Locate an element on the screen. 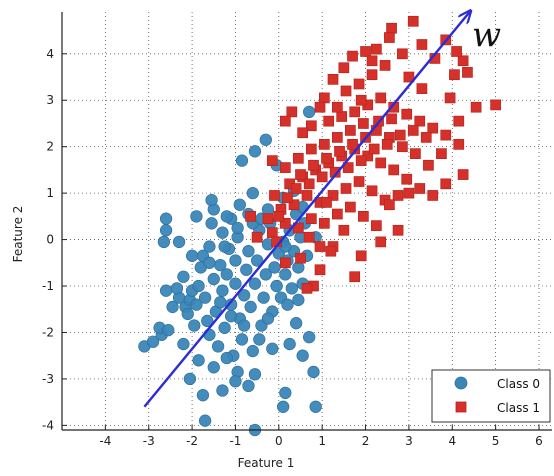 The image size is (554, 476). y-tick-label: -2 is located at coordinates (48, 332).